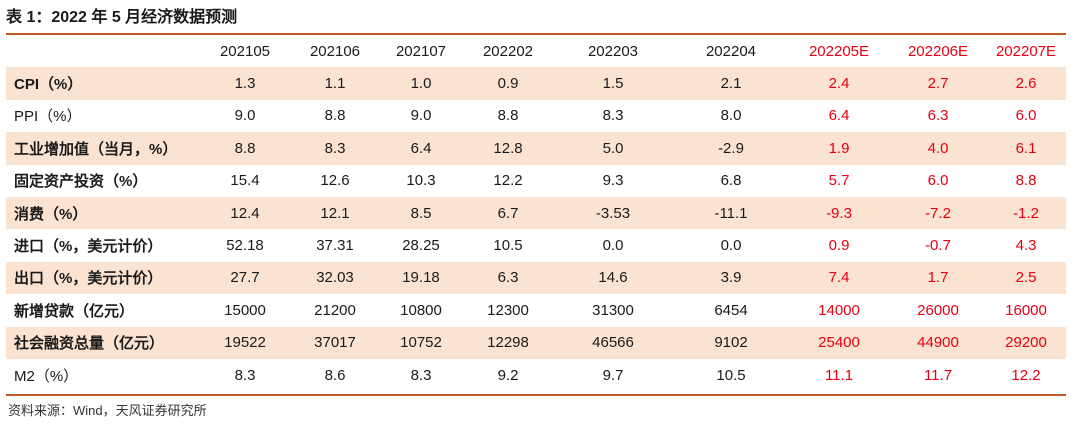  What do you see at coordinates (335, 83) in the screenshot?
I see `data-cell: 1.1` at bounding box center [335, 83].